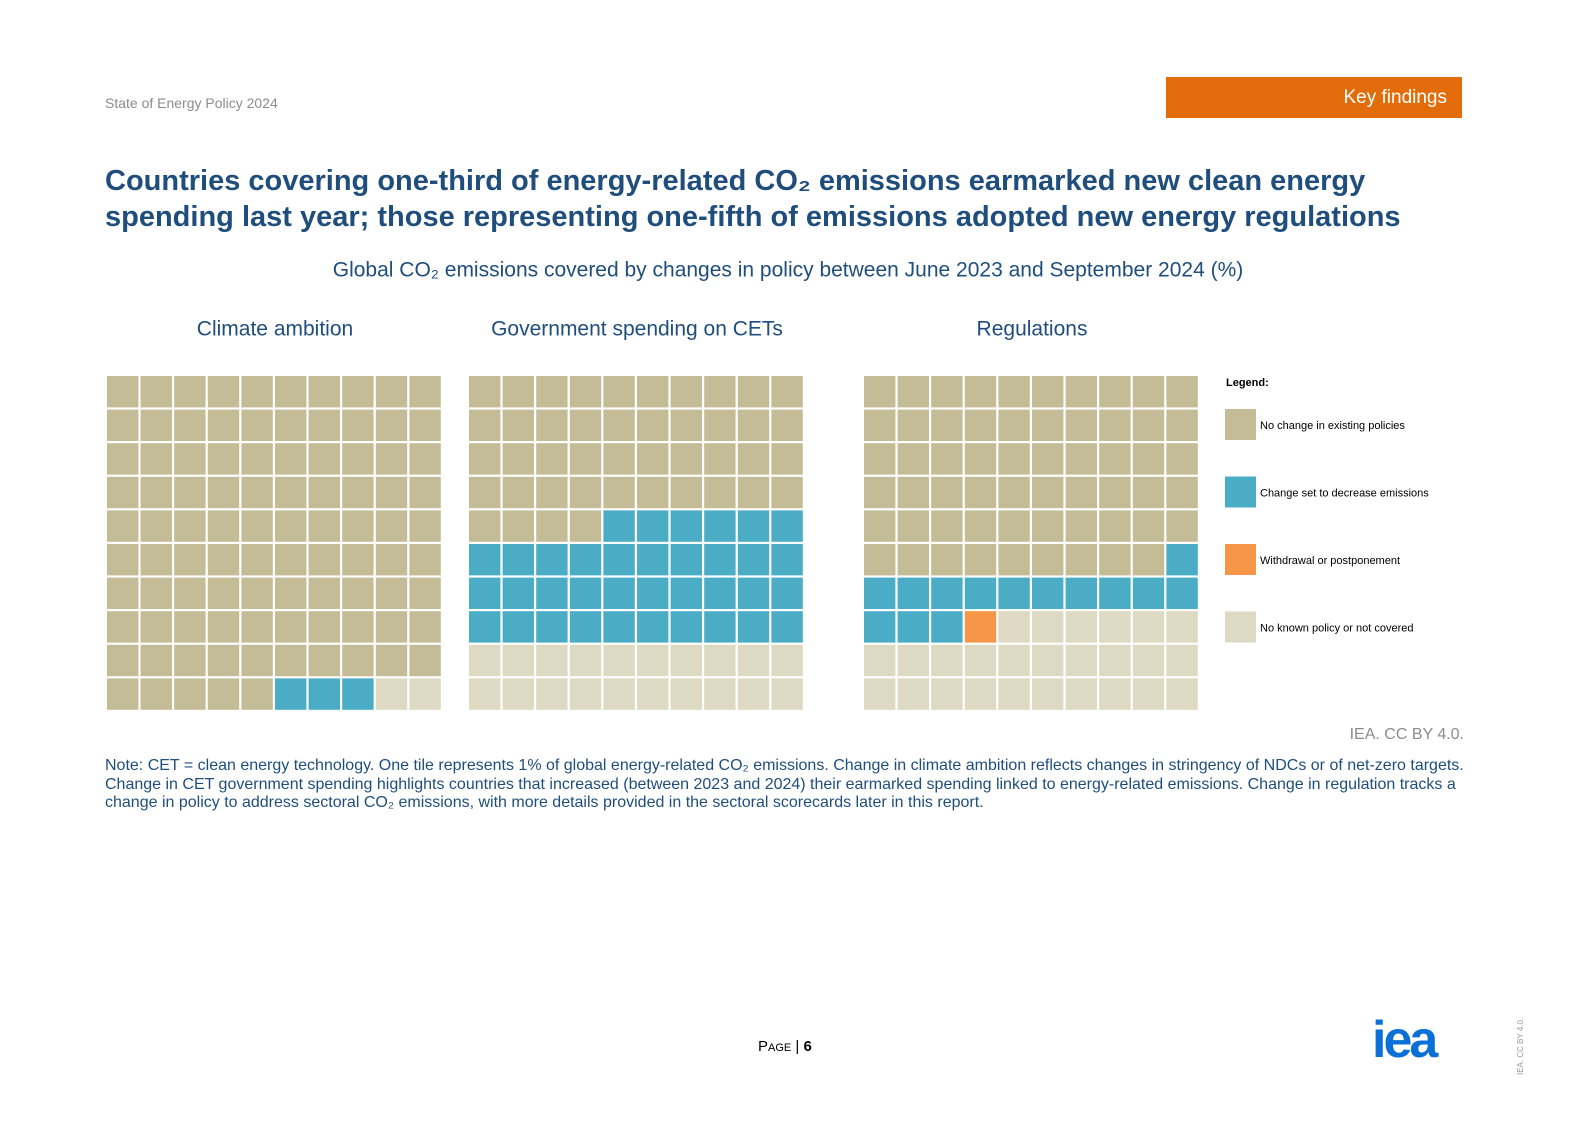  What do you see at coordinates (1314, 97) in the screenshot?
I see `section-tag: Key findings` at bounding box center [1314, 97].